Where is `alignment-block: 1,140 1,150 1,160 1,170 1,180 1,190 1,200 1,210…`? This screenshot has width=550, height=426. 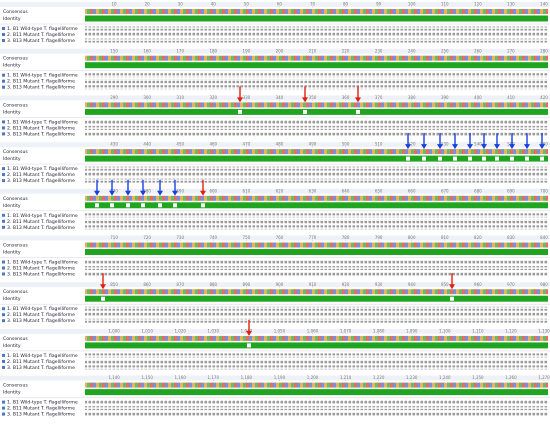 alignment-block: 1,140 1,150 1,160 1,170 1,180 1,190 1,200 1,210… is located at coordinates (275, 396).